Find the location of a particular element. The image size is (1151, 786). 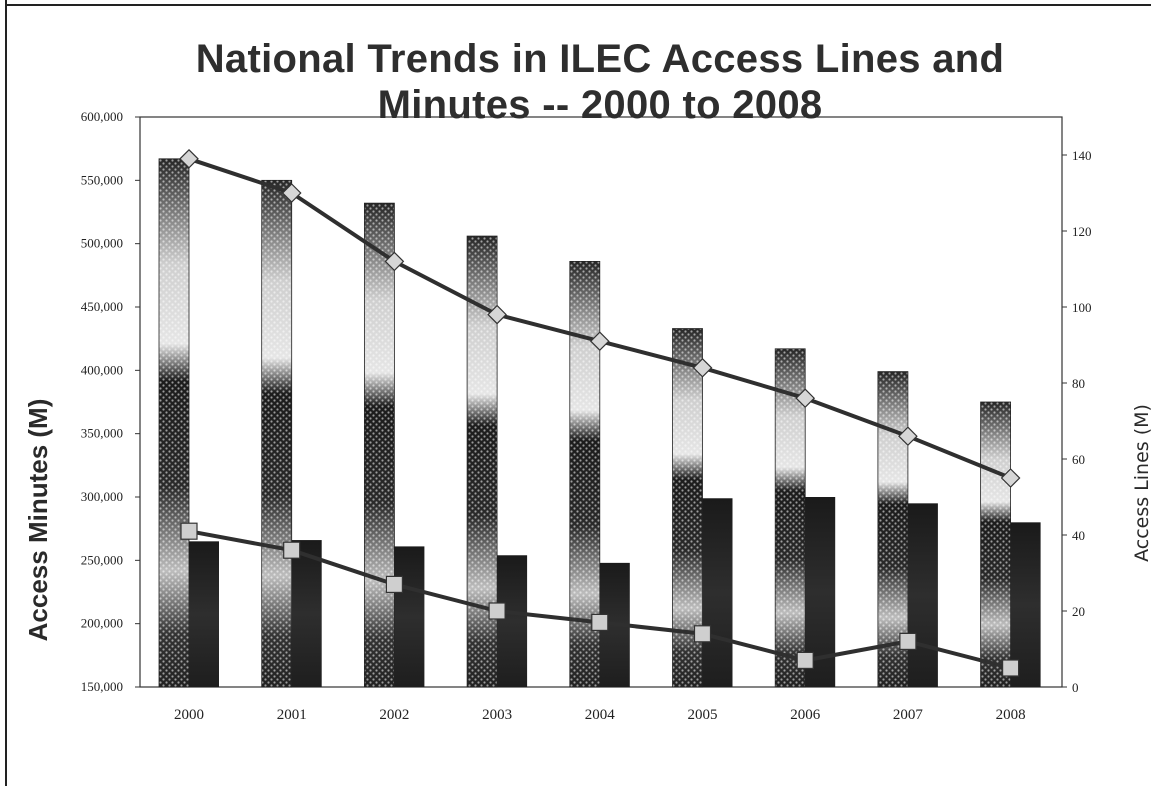

x-axis: 2000 2001 2002 2003 2004 2005 2006 2007 2008 is located at coordinates (600, 715).